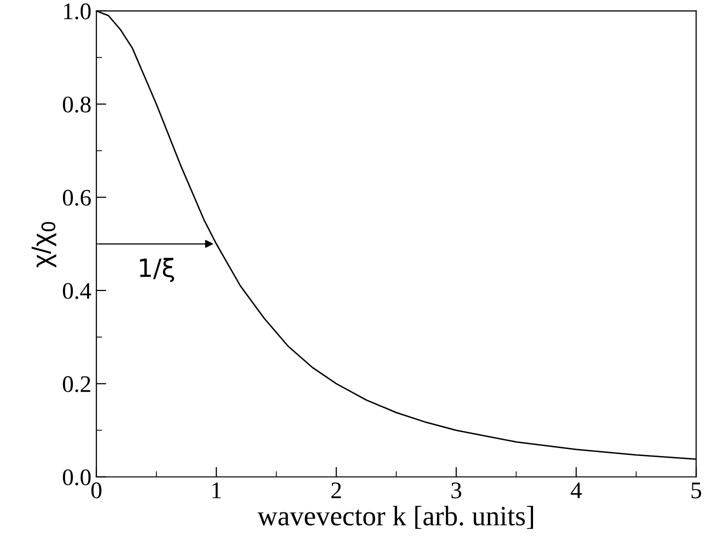 The image size is (714, 545). What do you see at coordinates (697, 490) in the screenshot?
I see `x-tick-label: 5` at bounding box center [697, 490].